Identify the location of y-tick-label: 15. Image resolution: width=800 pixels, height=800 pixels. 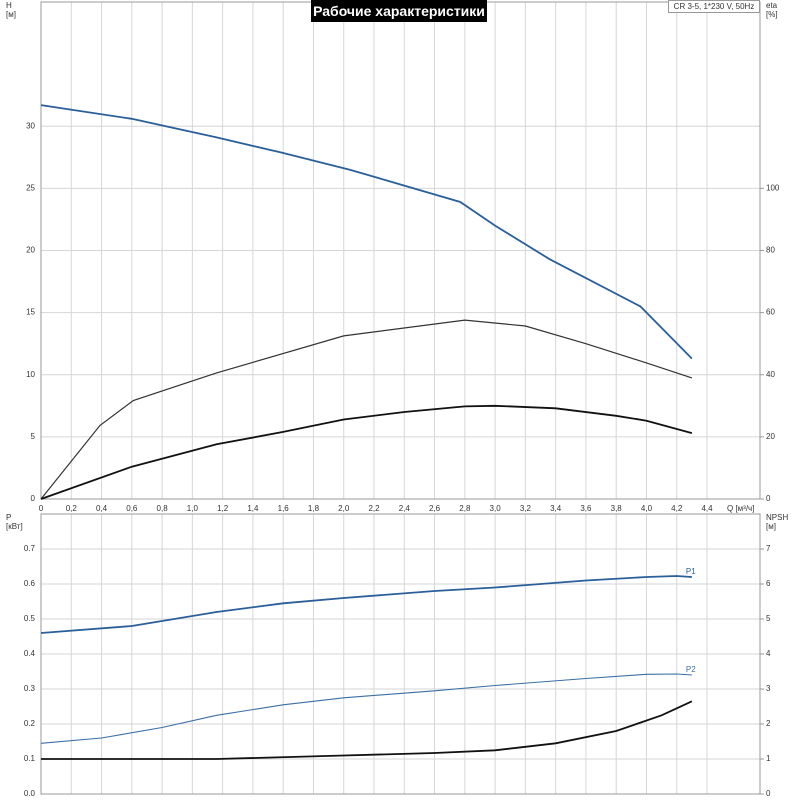
(30, 312).